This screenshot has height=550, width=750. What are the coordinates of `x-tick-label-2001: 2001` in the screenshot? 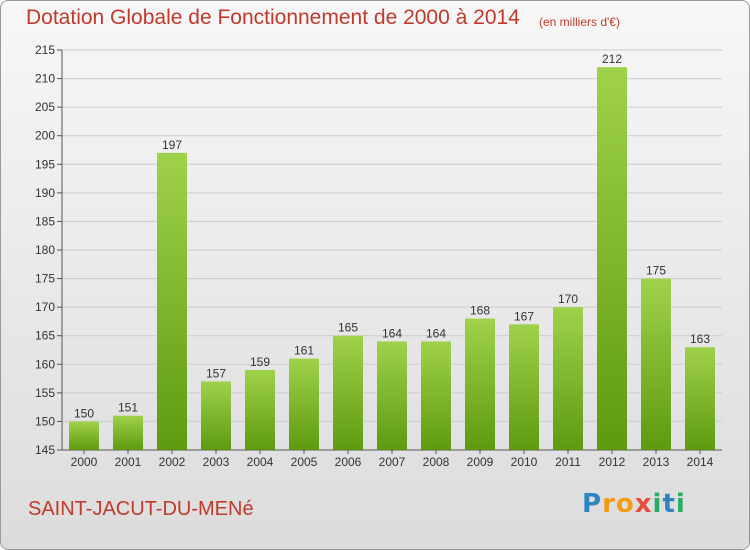 It's located at (128, 462).